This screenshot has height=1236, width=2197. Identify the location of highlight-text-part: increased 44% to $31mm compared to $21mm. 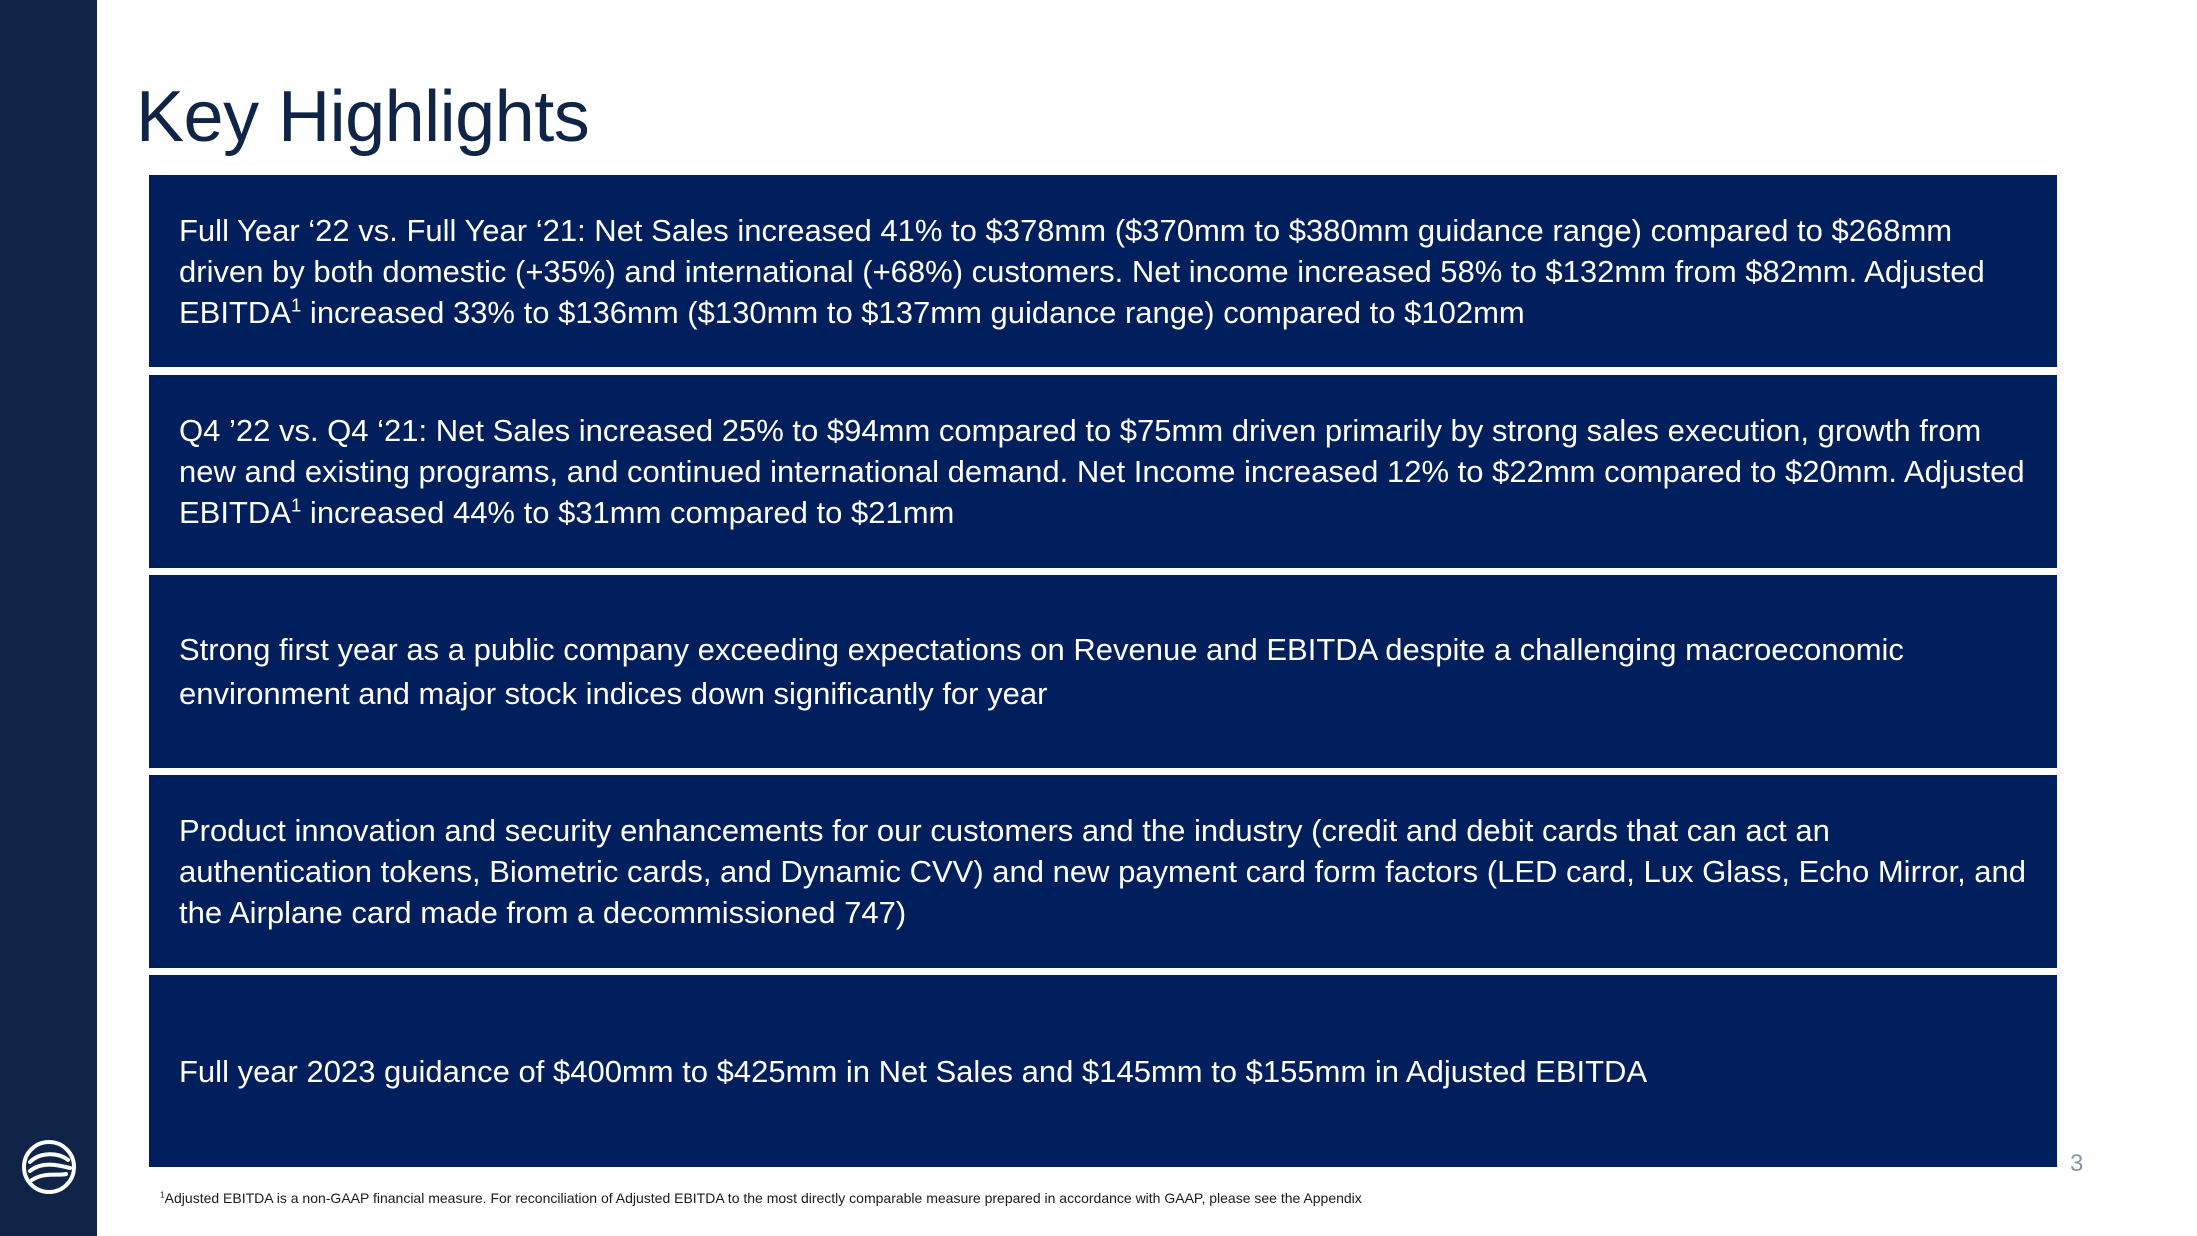
(628, 512).